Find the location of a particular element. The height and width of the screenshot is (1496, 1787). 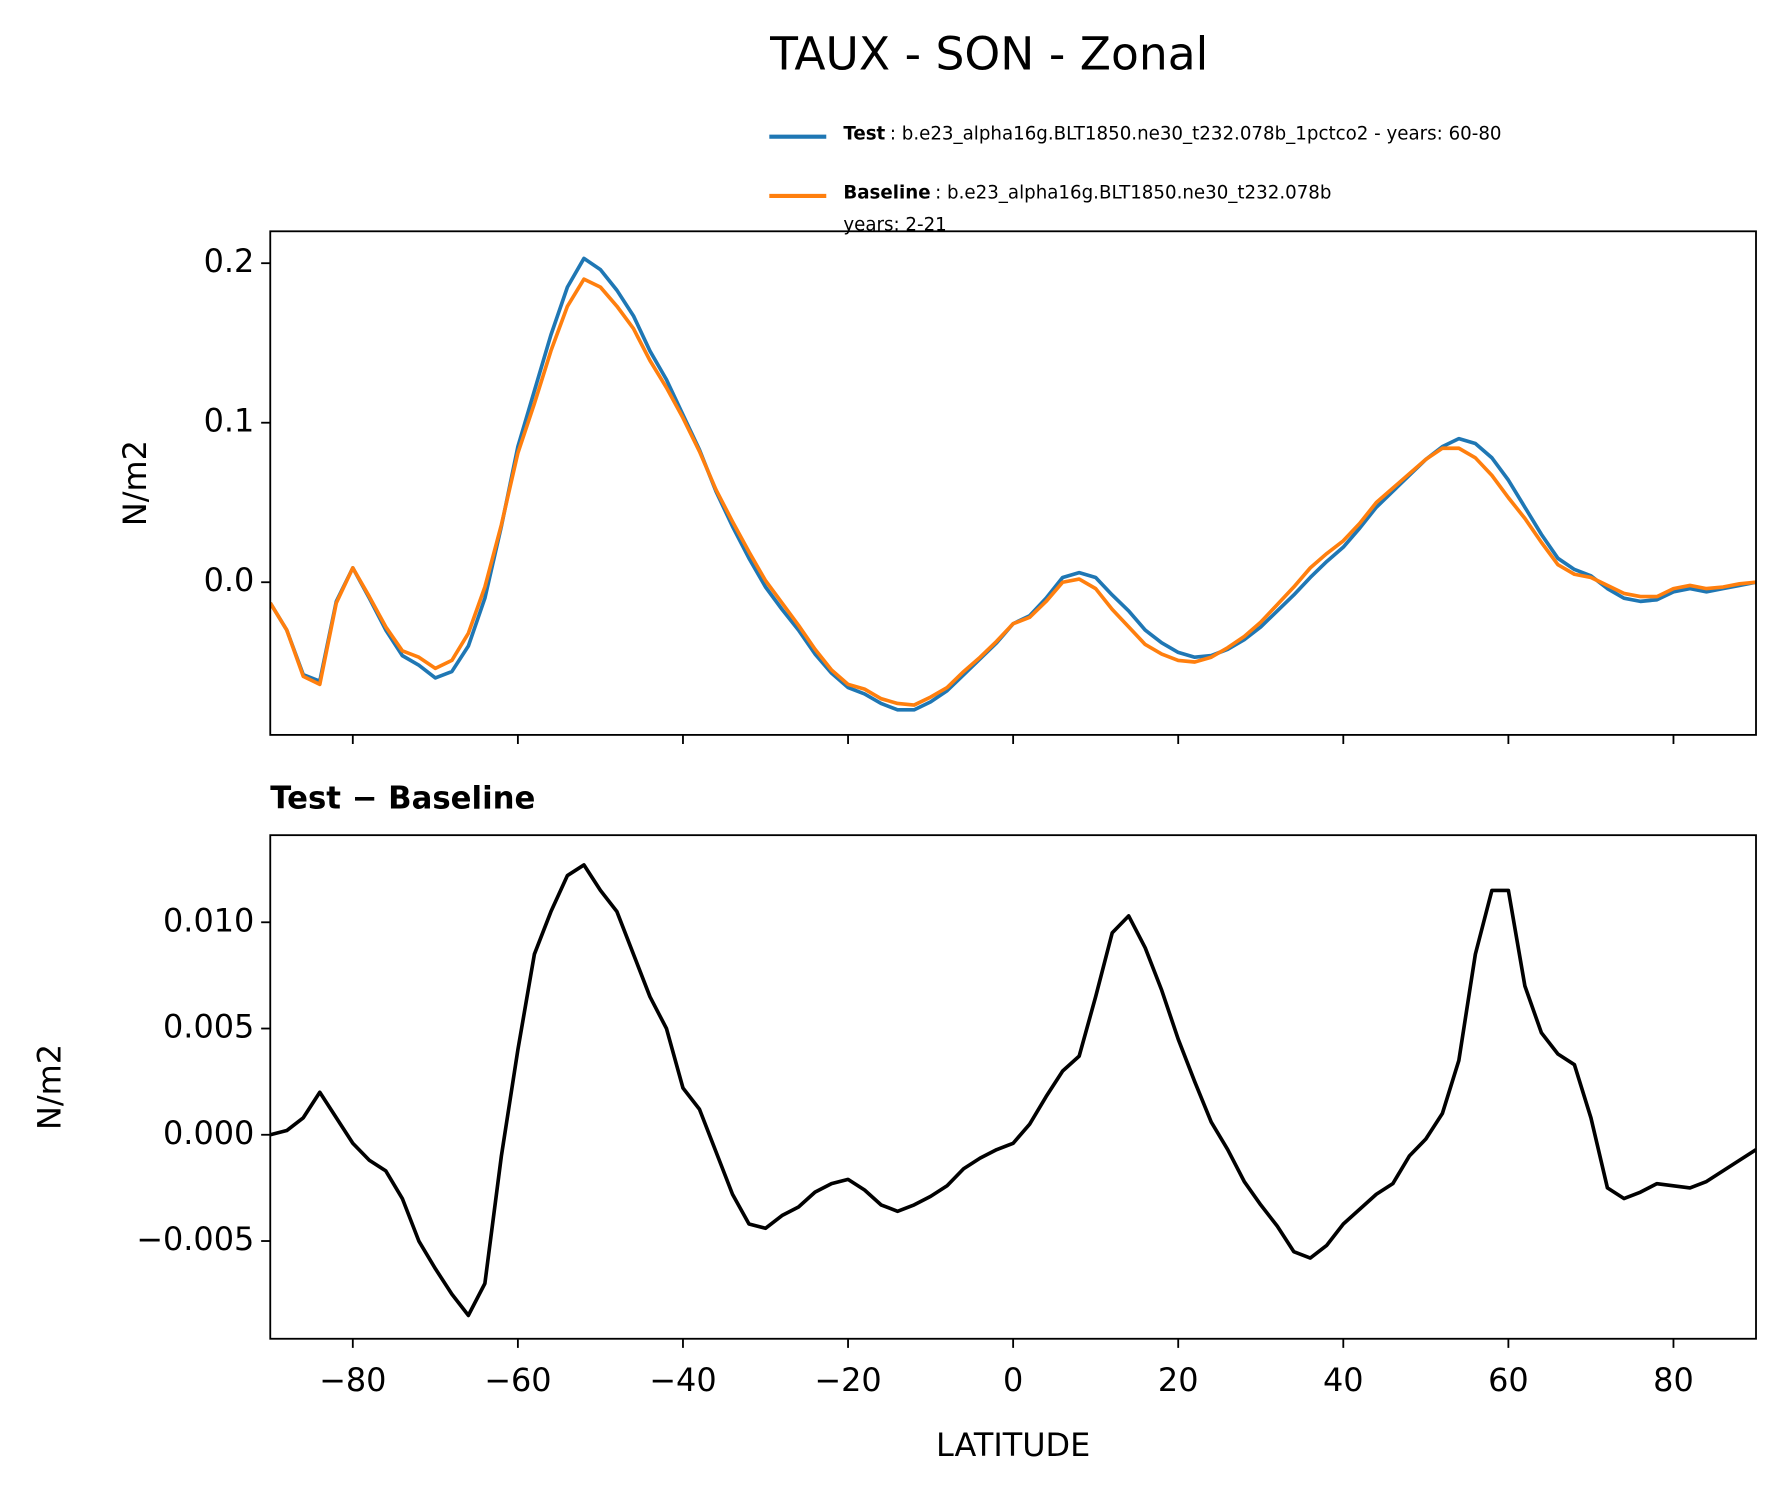

x-tick-label: −60 is located at coordinates (517, 1380).